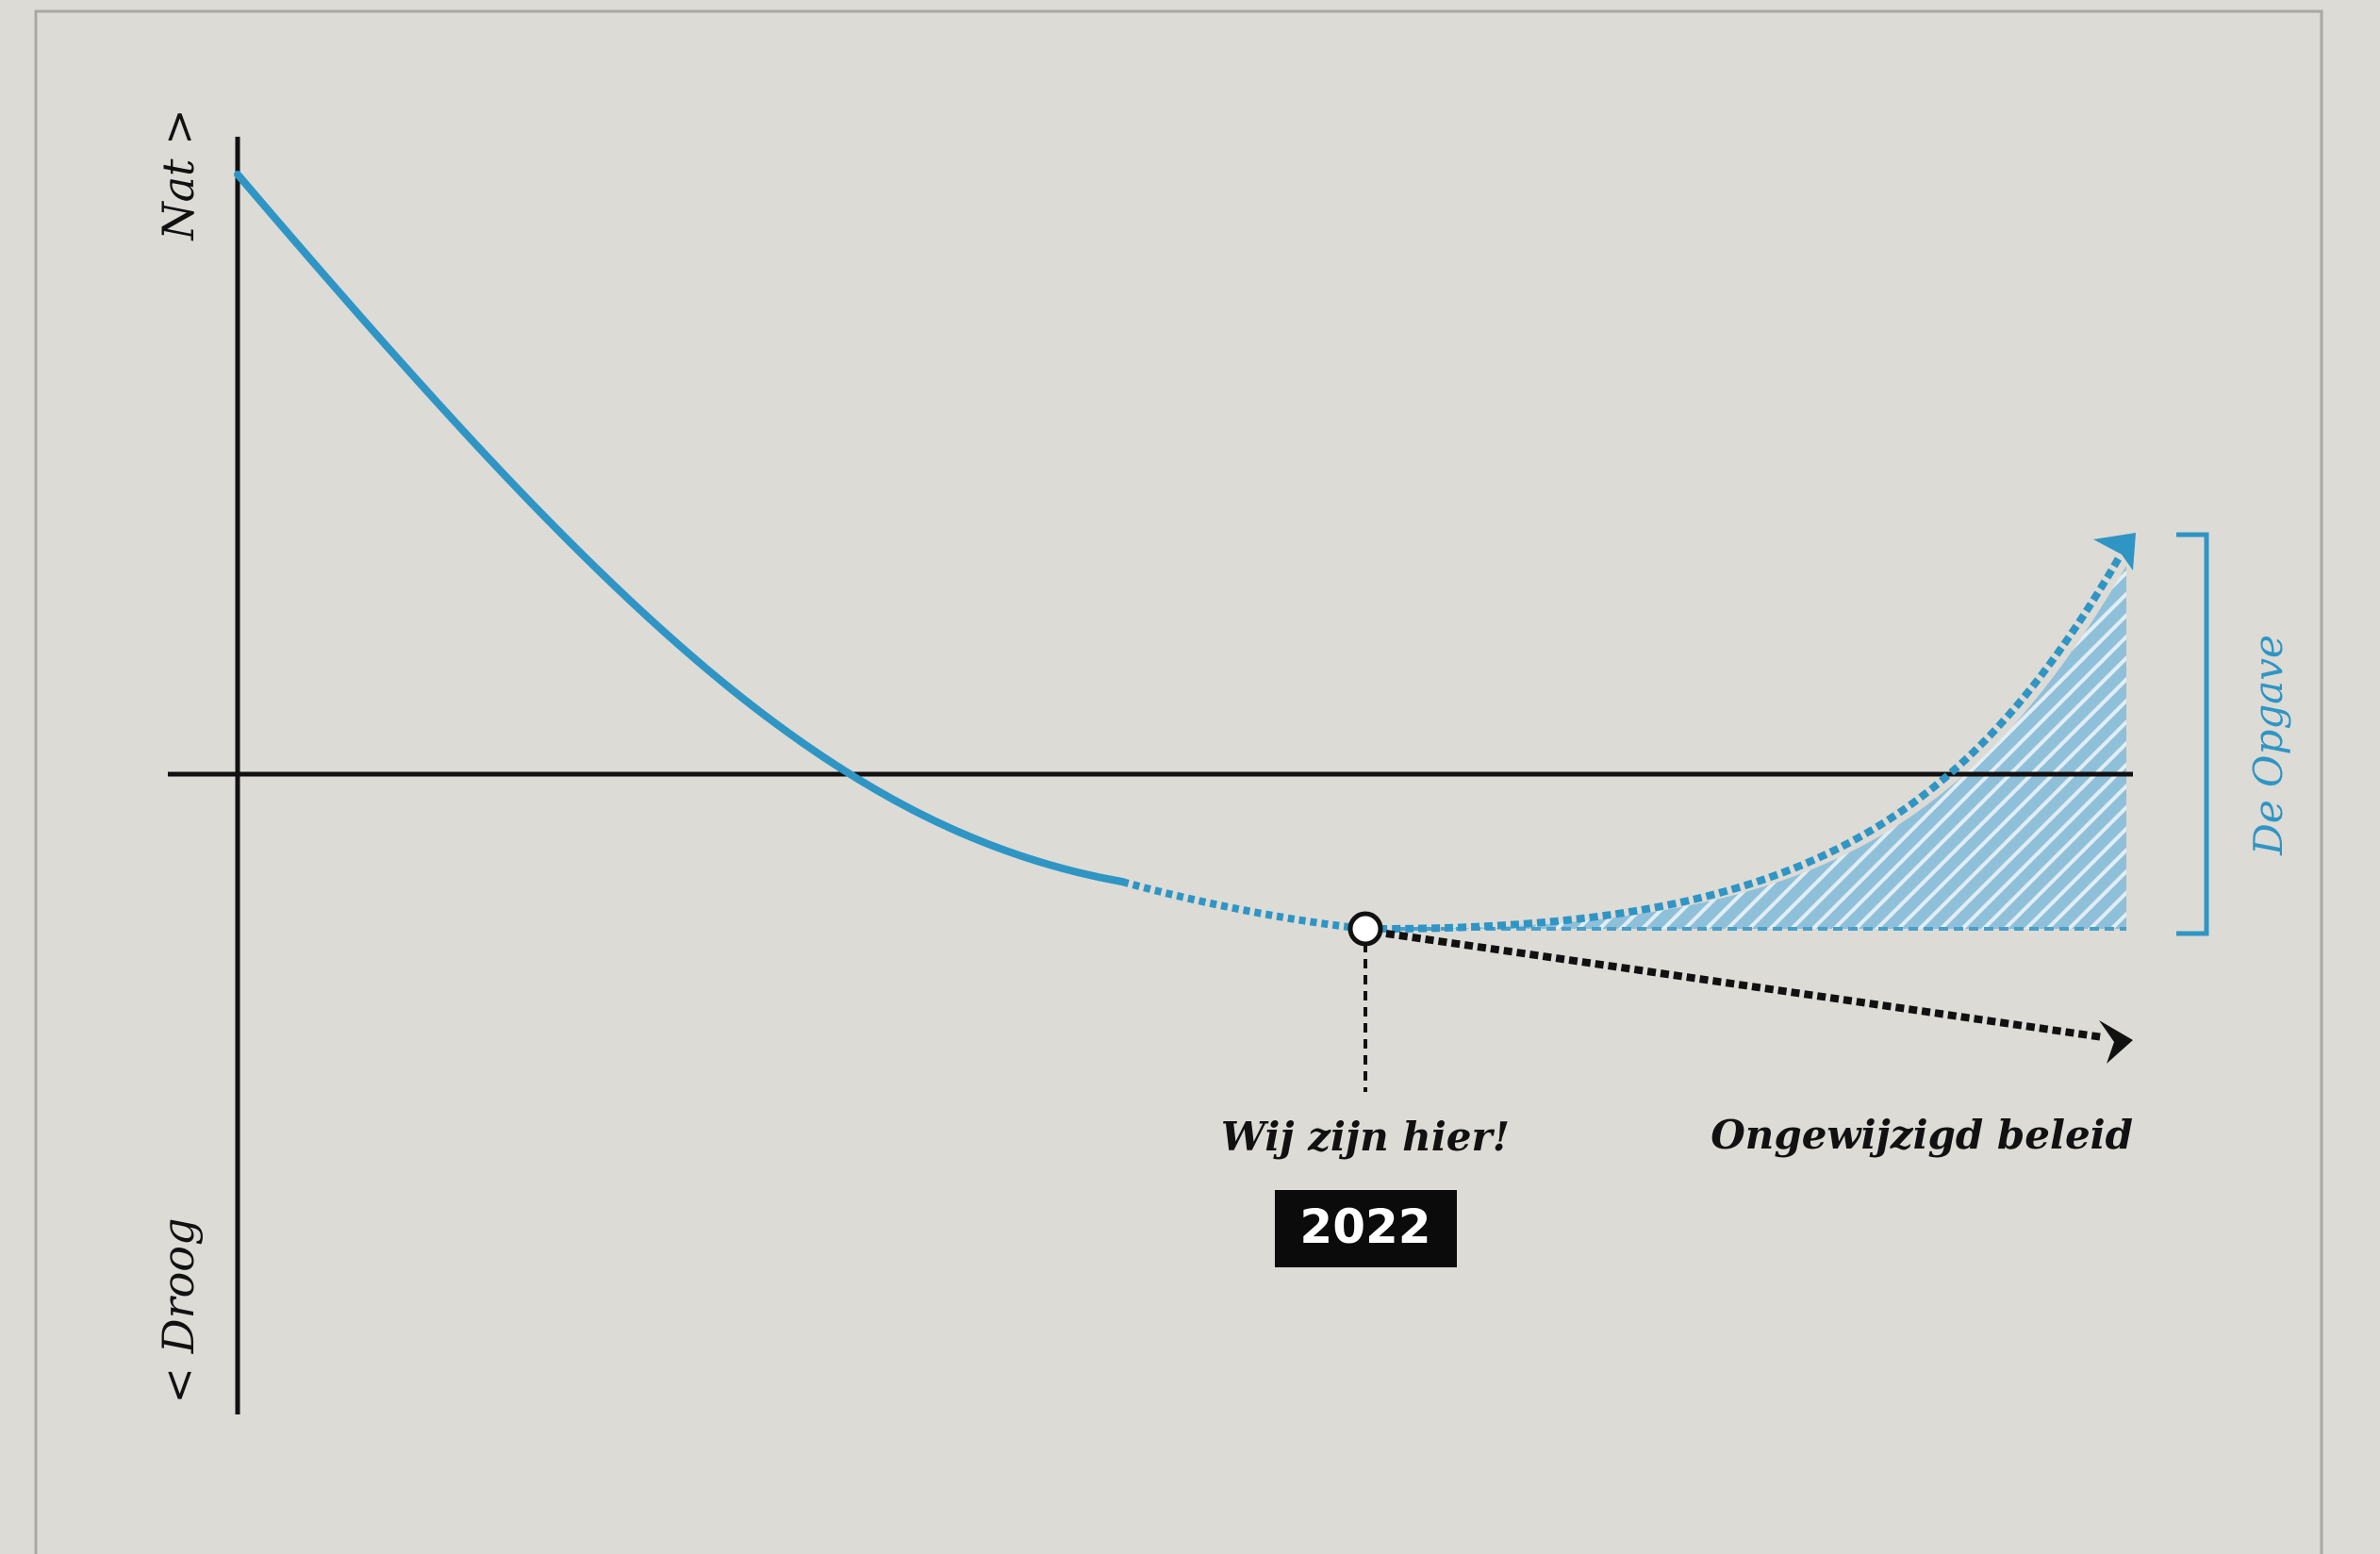 The image size is (2380, 1554). Describe the element at coordinates (2268, 745) in the screenshot. I see `target-trend-label: De Opgave` at that location.